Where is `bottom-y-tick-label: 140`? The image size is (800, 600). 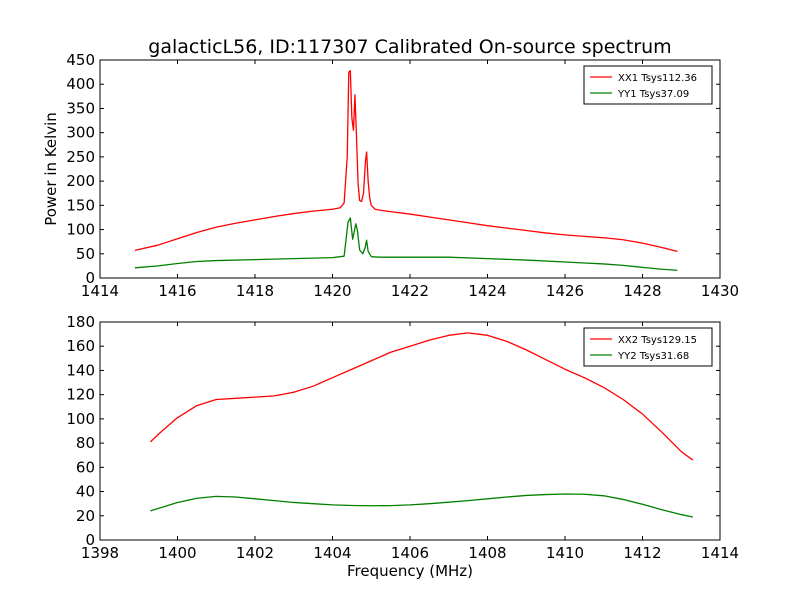 bottom-y-tick-label: 140 is located at coordinates (80, 370).